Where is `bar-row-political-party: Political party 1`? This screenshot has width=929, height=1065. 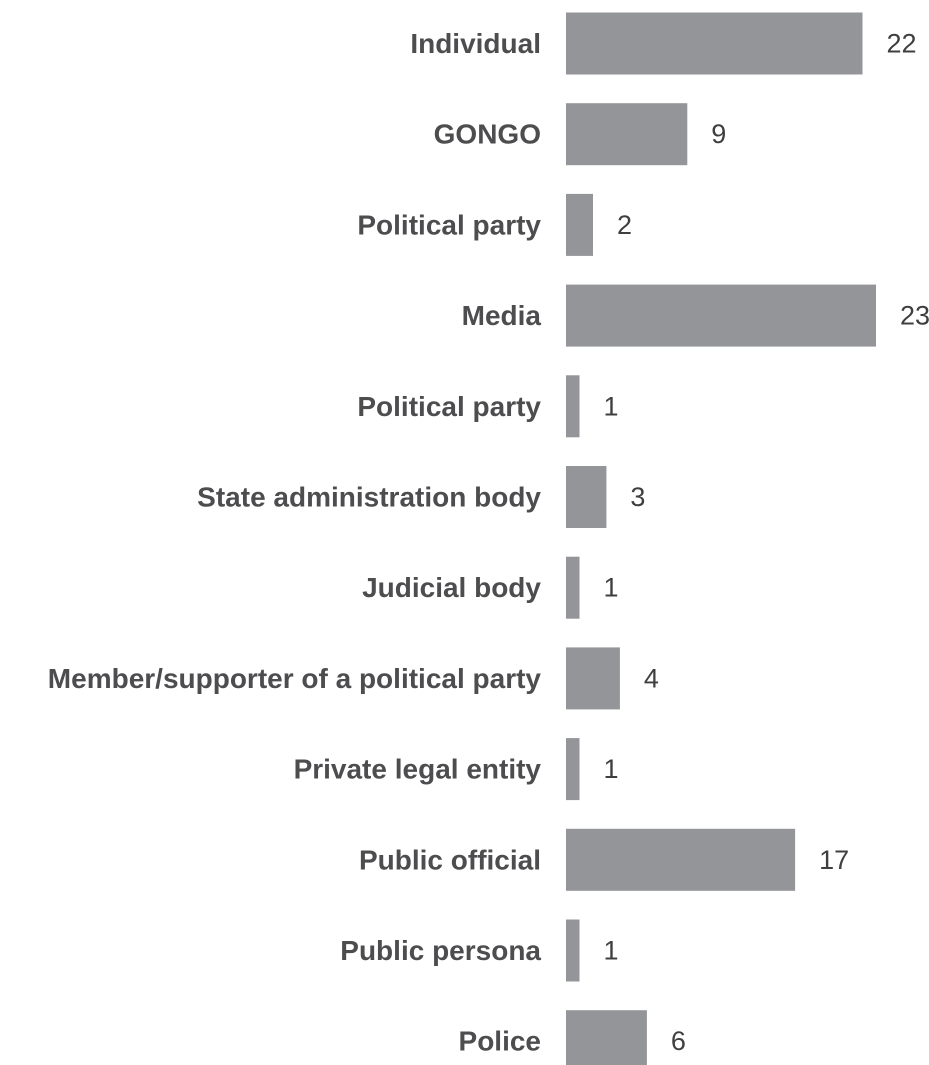
bar-row-political-party: Political party 1 is located at coordinates (488, 406).